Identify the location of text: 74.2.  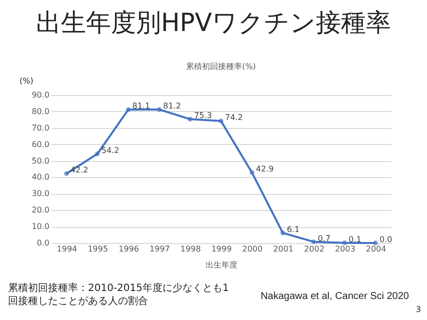
(234, 117).